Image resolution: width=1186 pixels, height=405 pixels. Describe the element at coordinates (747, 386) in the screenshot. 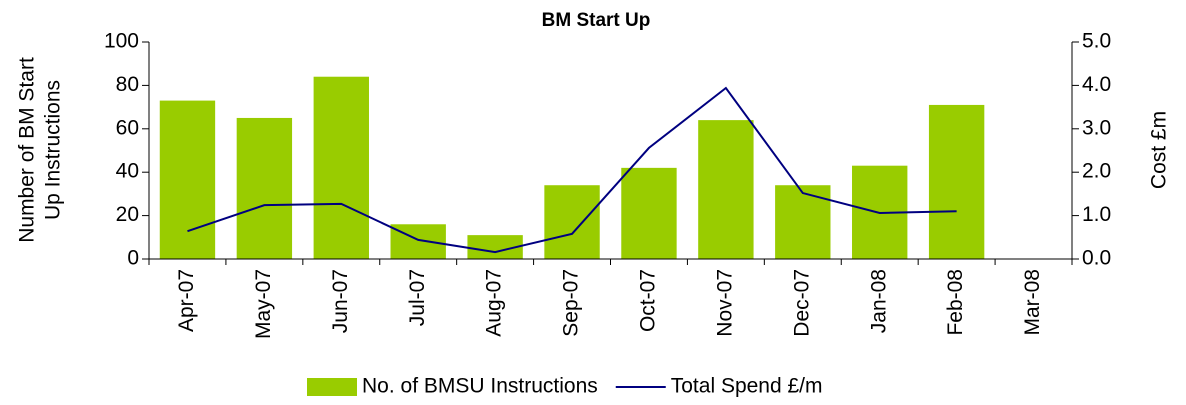

I see `legend-label: Total Spend £/m` at that location.